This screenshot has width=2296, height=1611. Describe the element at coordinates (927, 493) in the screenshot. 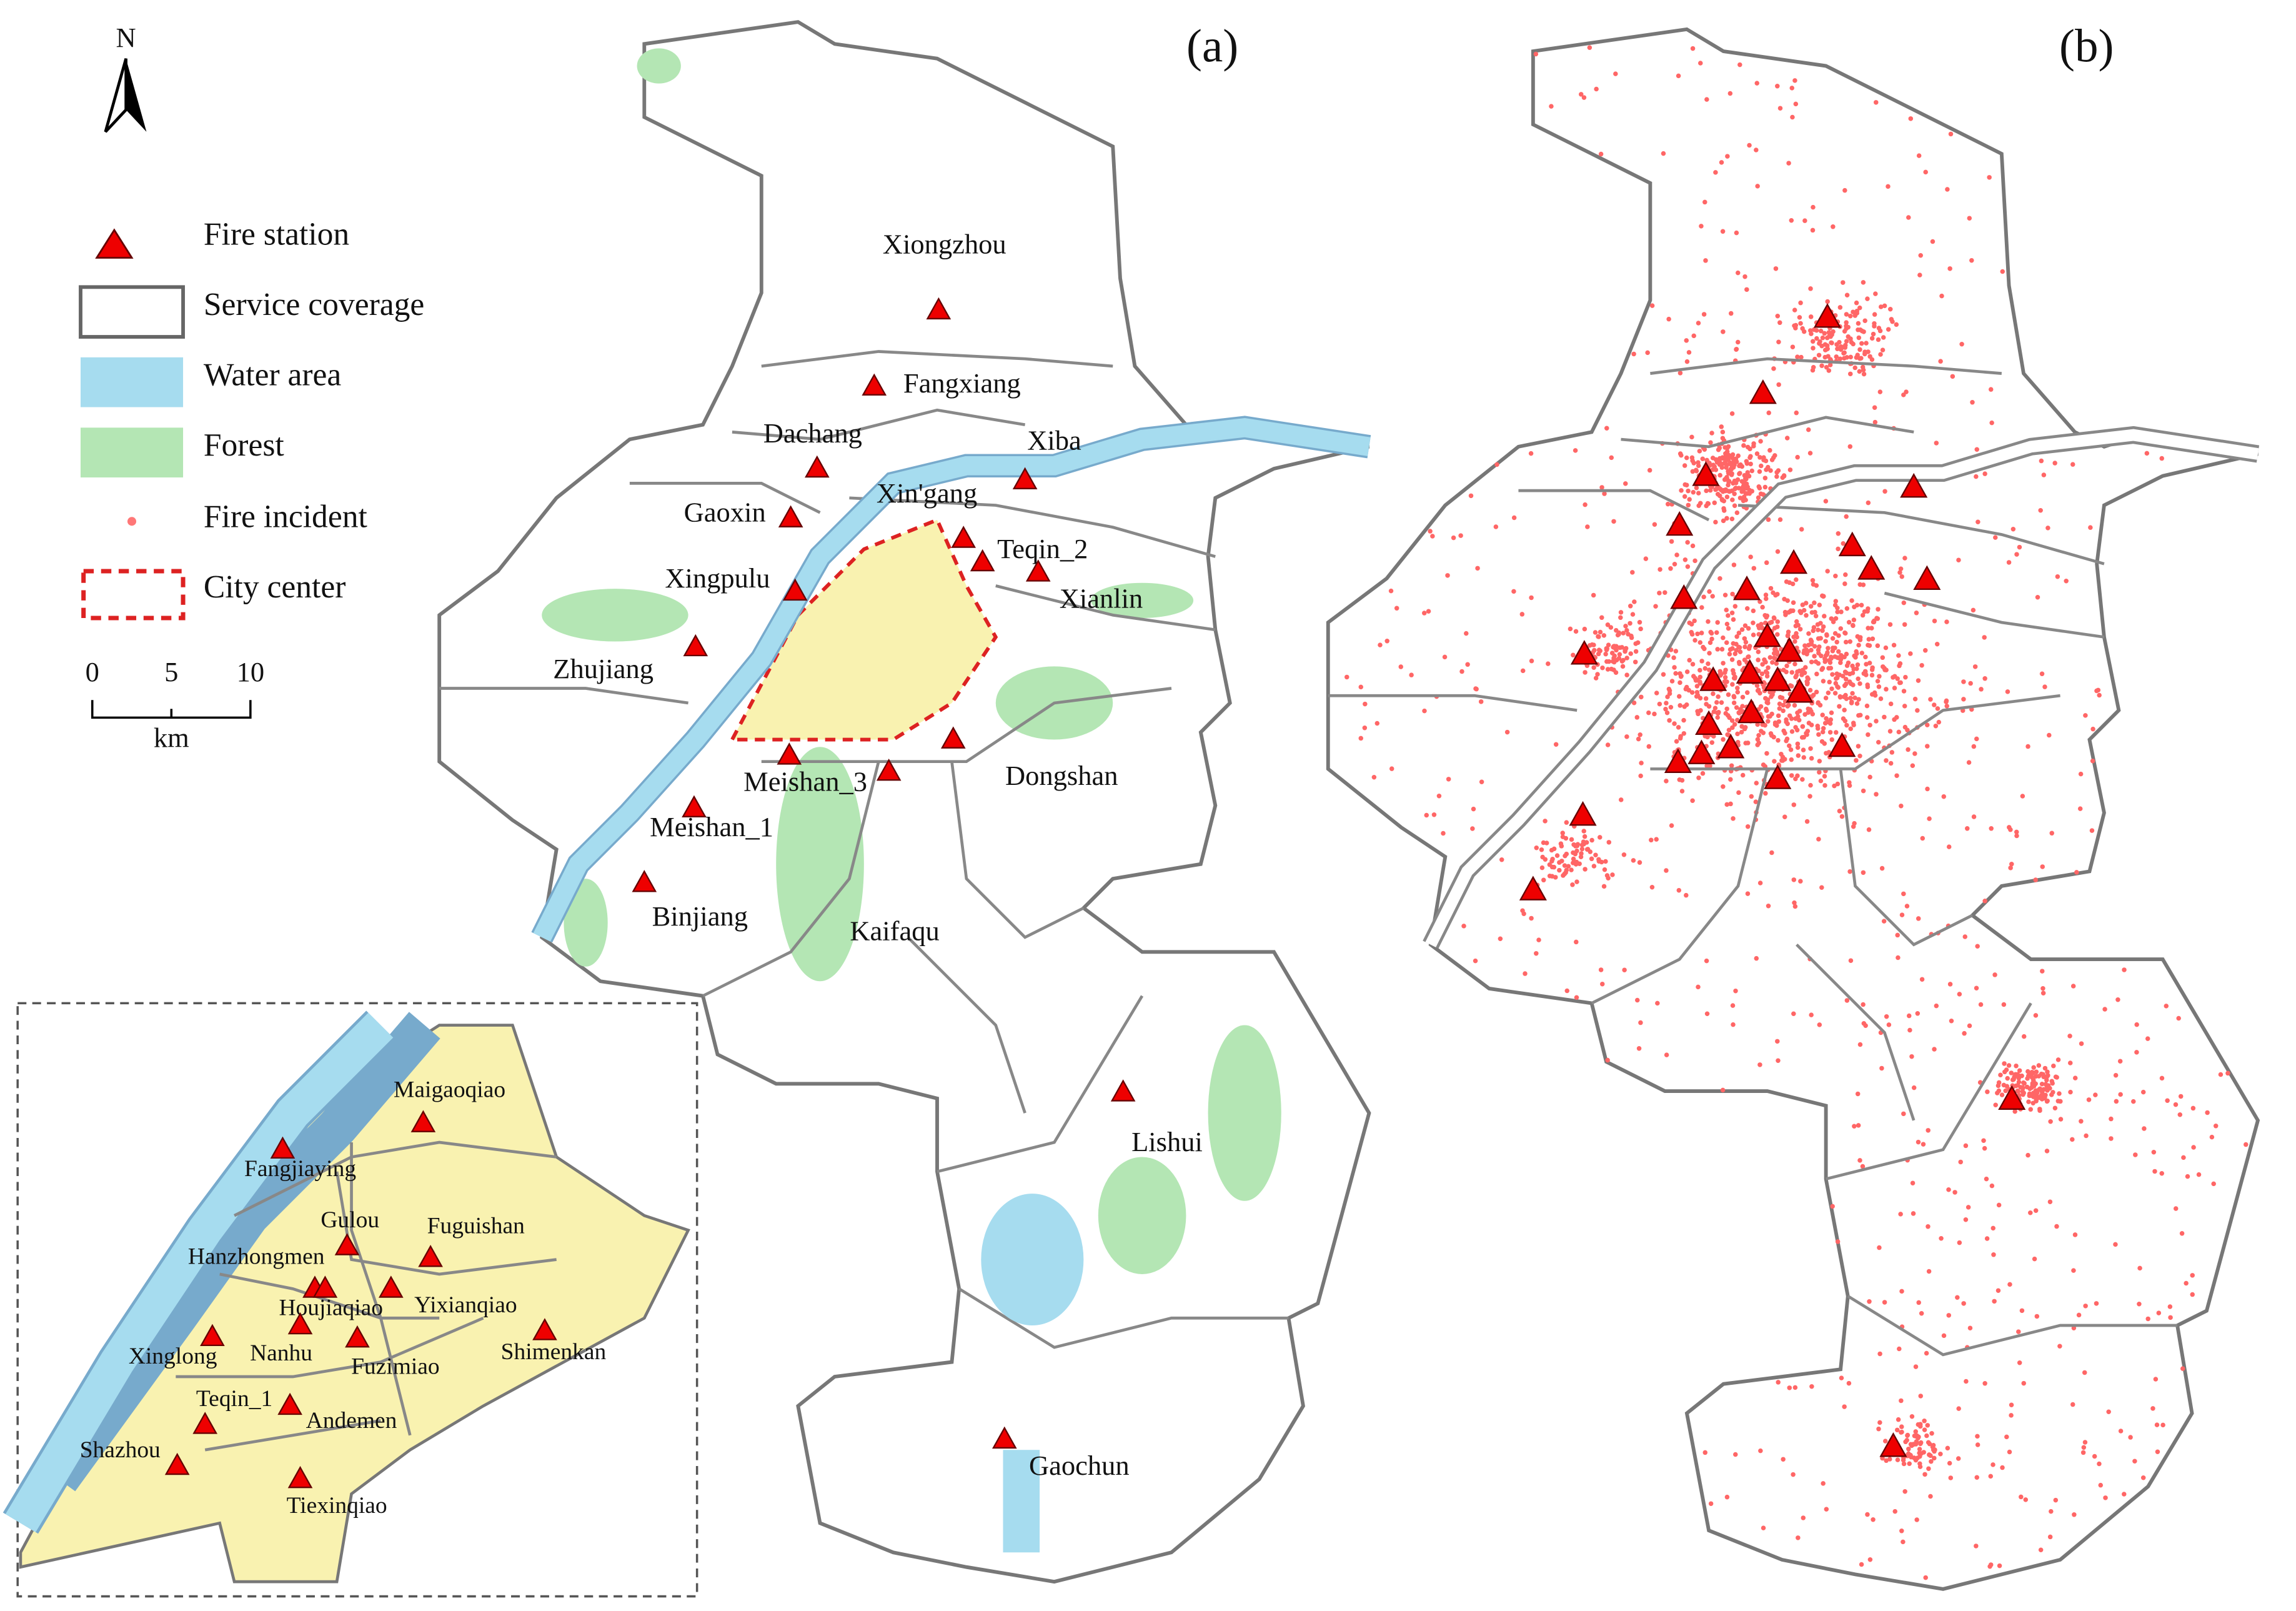

I see `station-label: Xin'gang` at that location.